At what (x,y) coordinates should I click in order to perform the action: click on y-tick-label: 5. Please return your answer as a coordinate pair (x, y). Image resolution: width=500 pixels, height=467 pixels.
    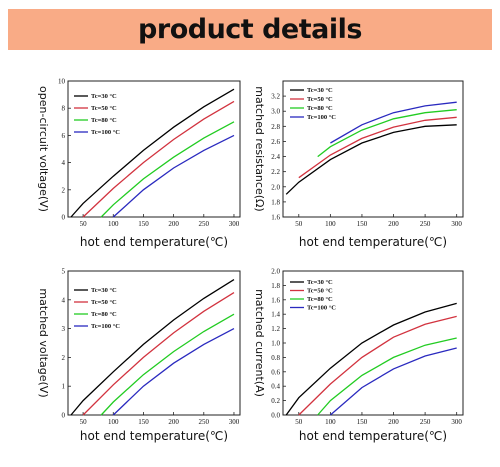
    Looking at the image, I should click on (64, 272).